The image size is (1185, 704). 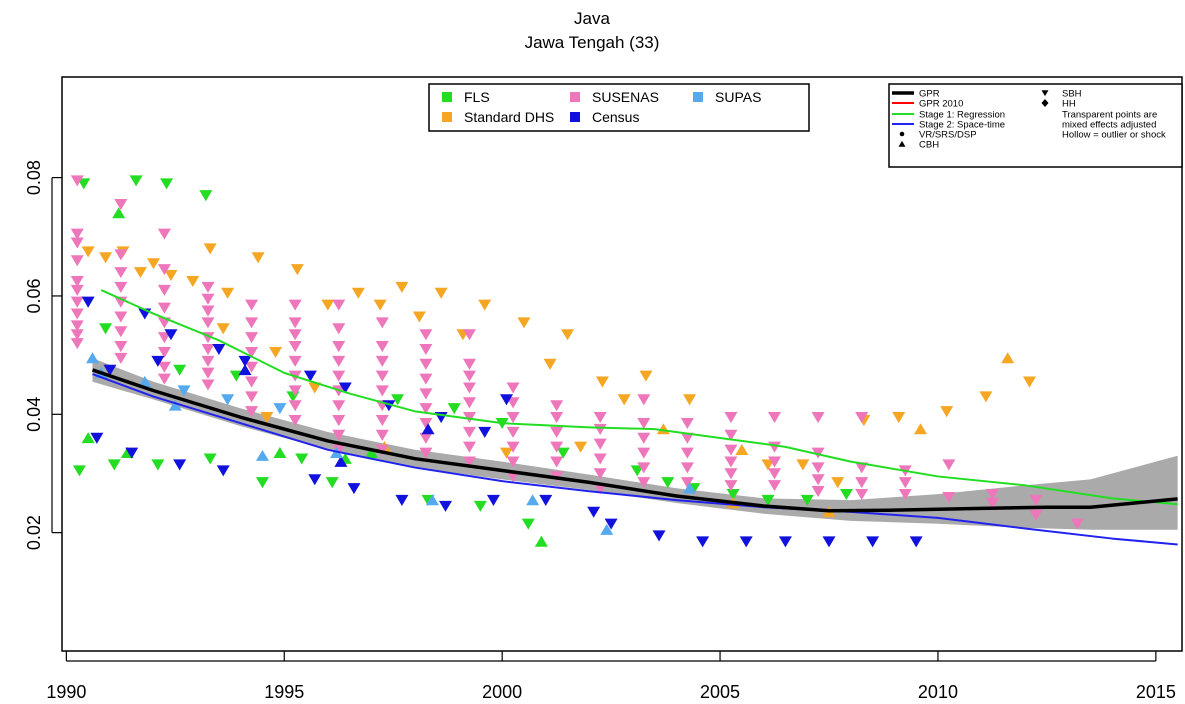 I want to click on legend-label: Standard DHS, so click(x=509, y=117).